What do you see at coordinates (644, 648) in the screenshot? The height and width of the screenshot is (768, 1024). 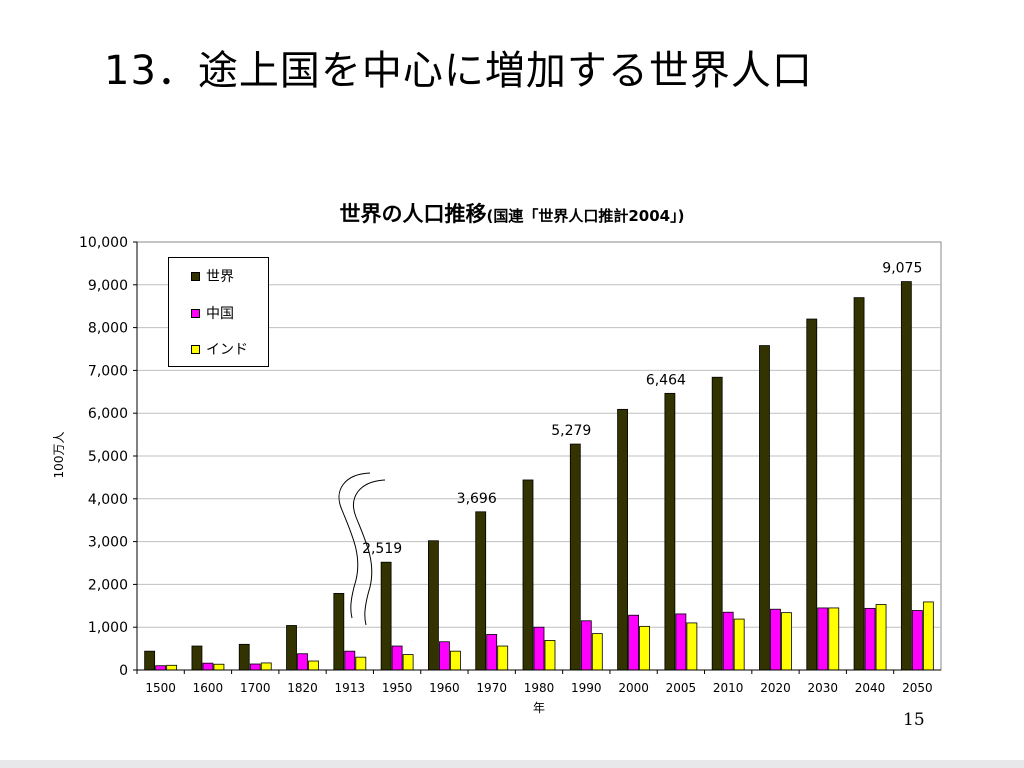 I see `bar-india-2000` at bounding box center [644, 648].